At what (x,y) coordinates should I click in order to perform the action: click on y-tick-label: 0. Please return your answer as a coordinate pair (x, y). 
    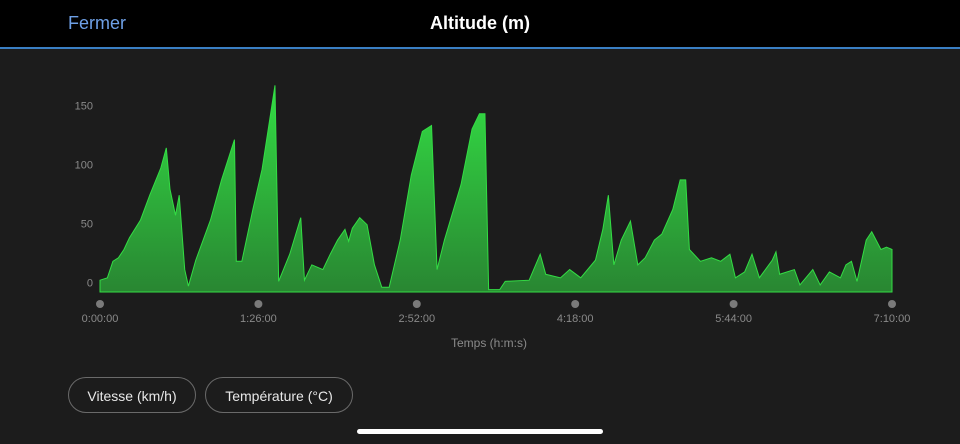
    Looking at the image, I should click on (90, 284).